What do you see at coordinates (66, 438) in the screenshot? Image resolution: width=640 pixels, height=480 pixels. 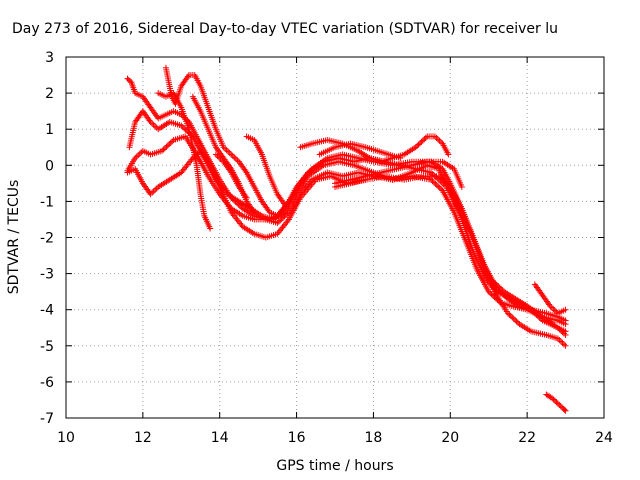 I see `x-tick-label: 10` at bounding box center [66, 438].